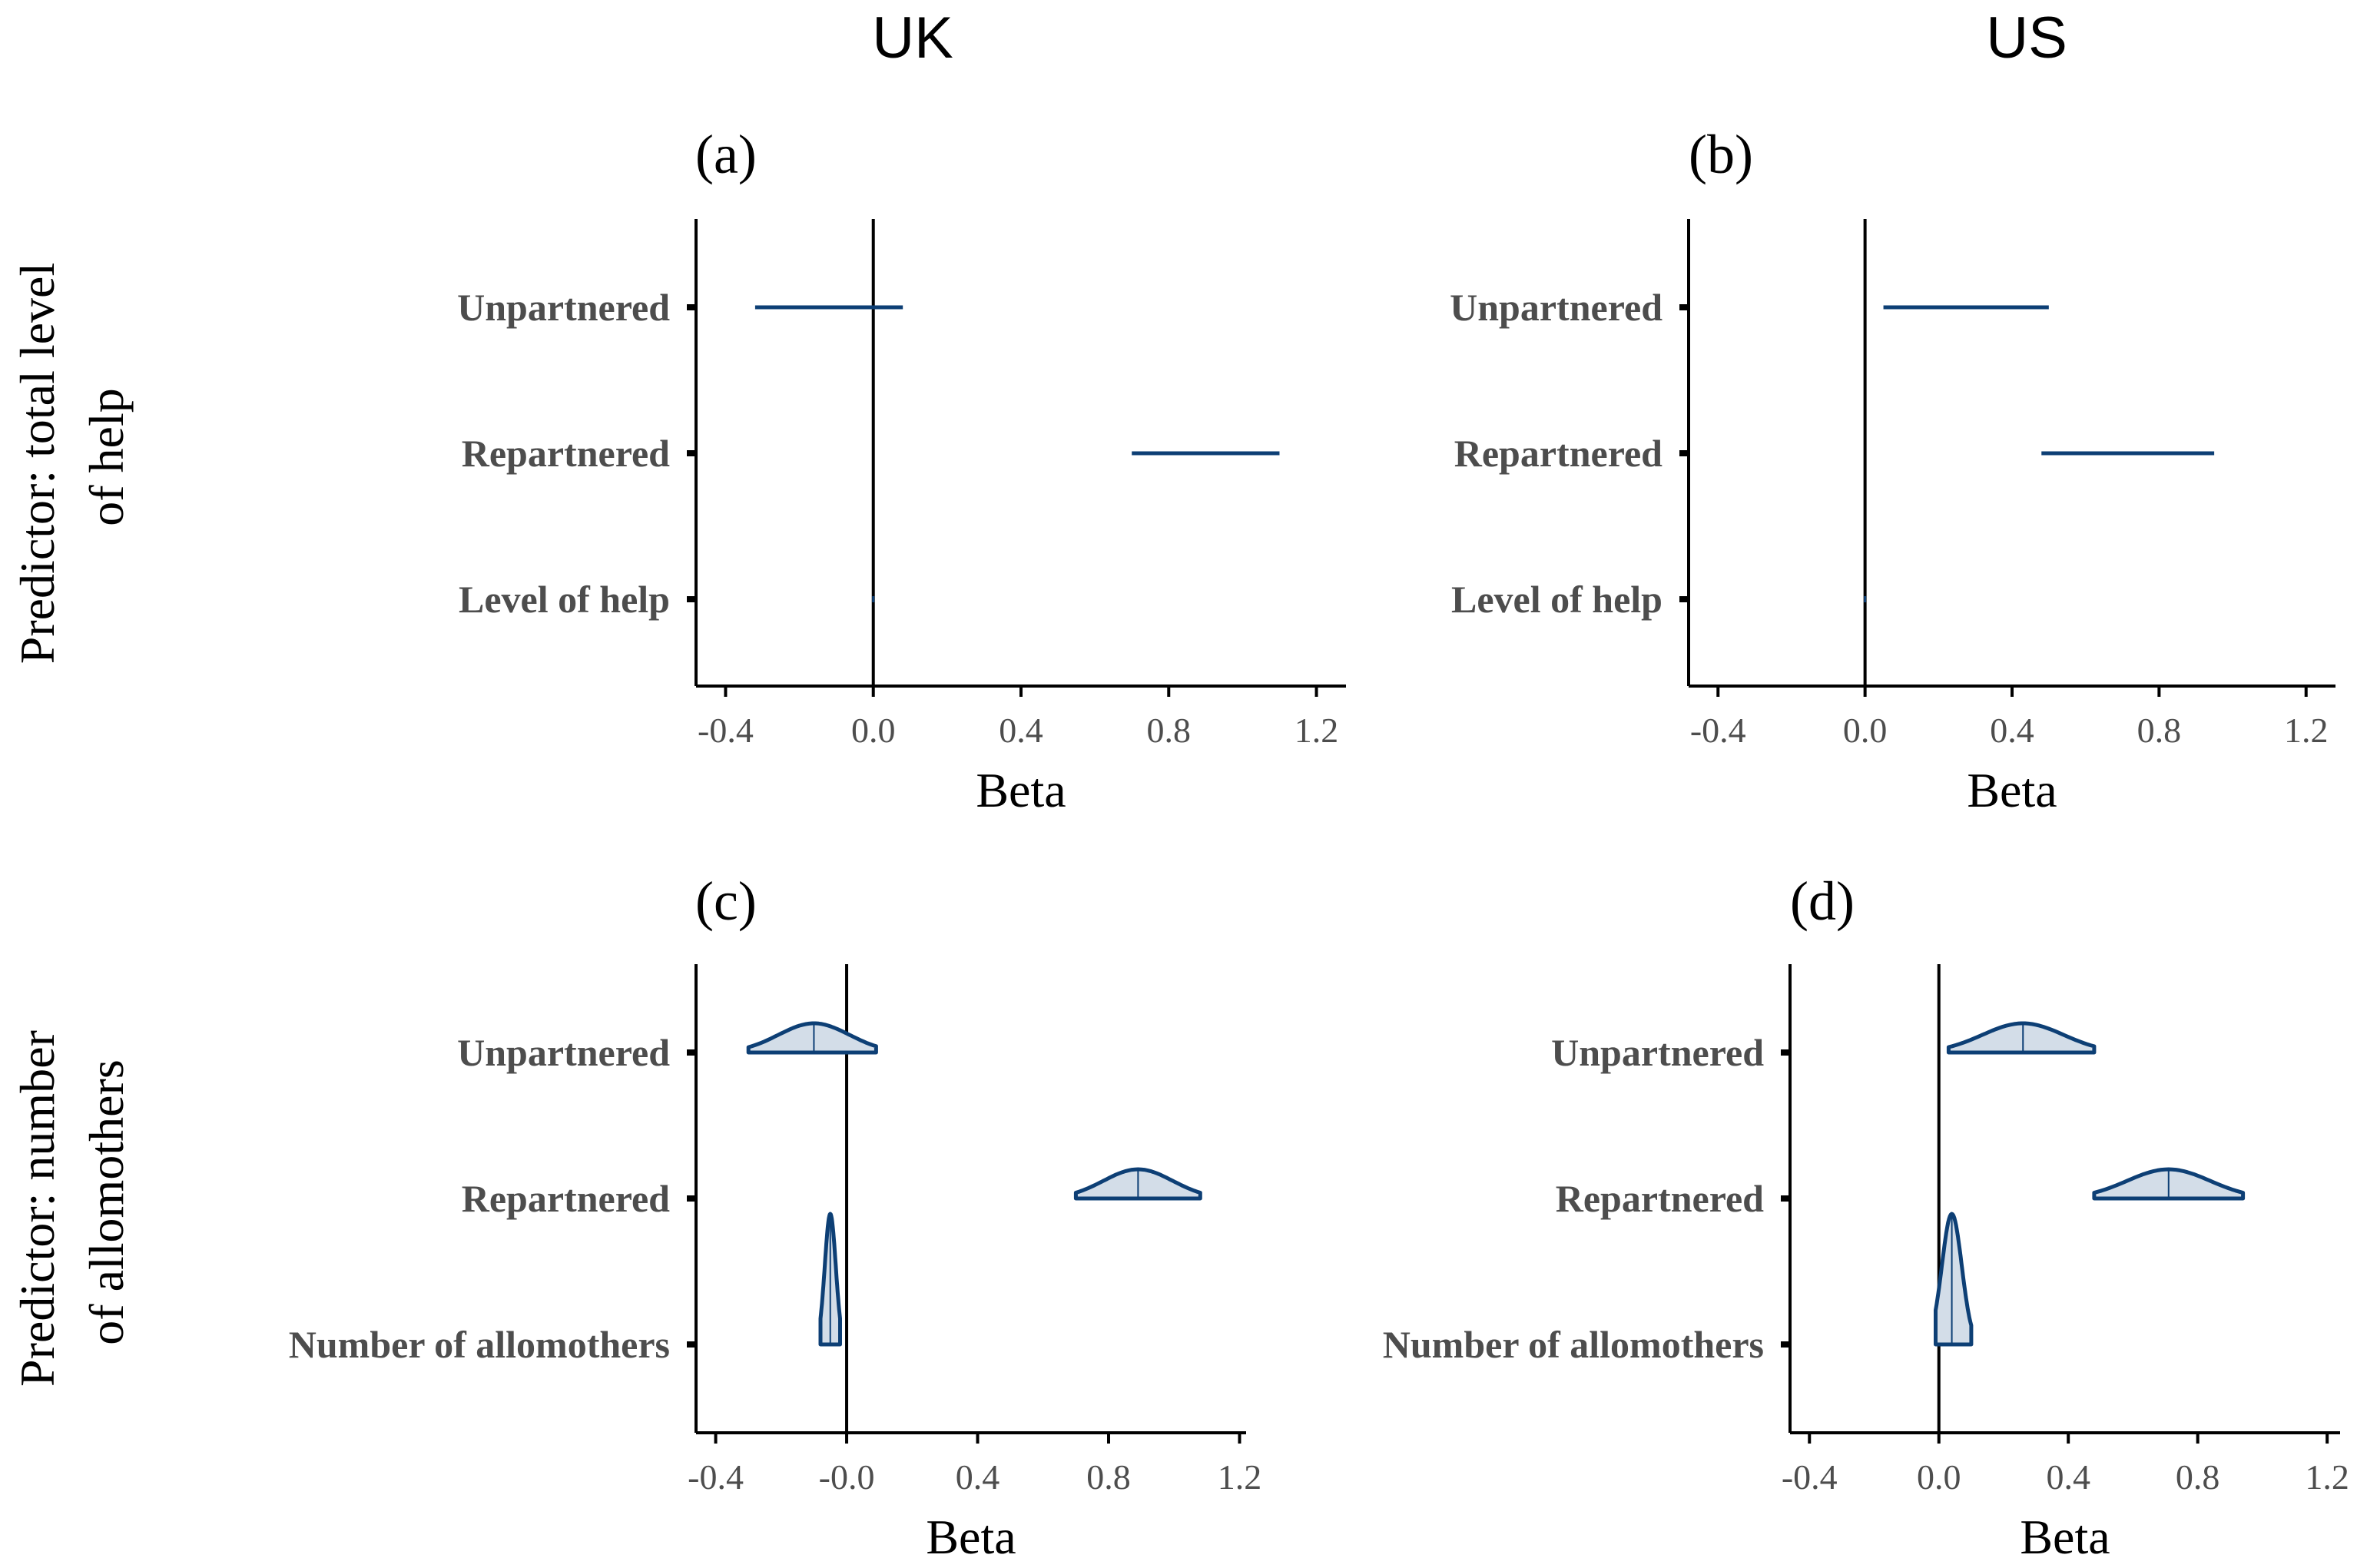 This screenshot has height=1568, width=2357. I want to click on row-title-allomothers-line1: Predictor: number, so click(37, 1208).